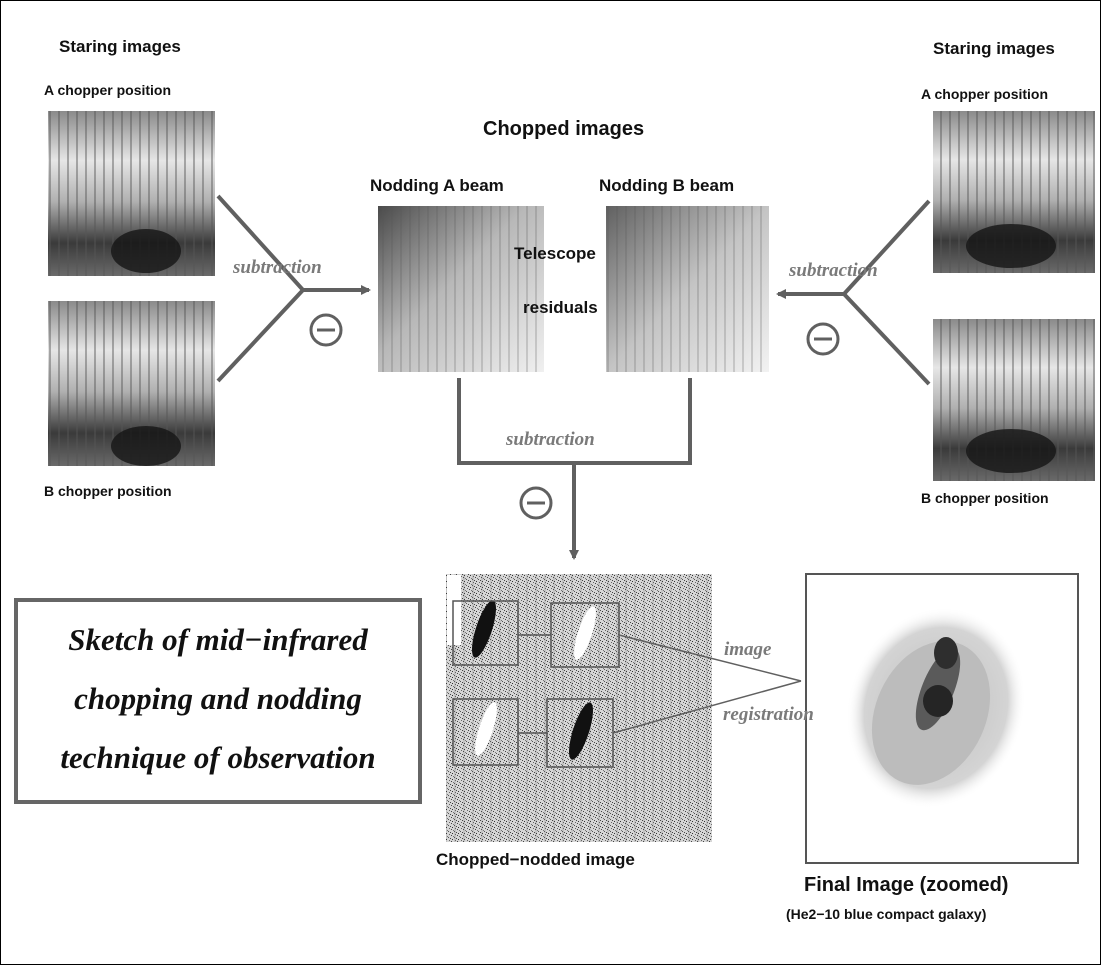 The image size is (1103, 967). What do you see at coordinates (277, 267) in the screenshot?
I see `subtraction-label-left: subtraction` at bounding box center [277, 267].